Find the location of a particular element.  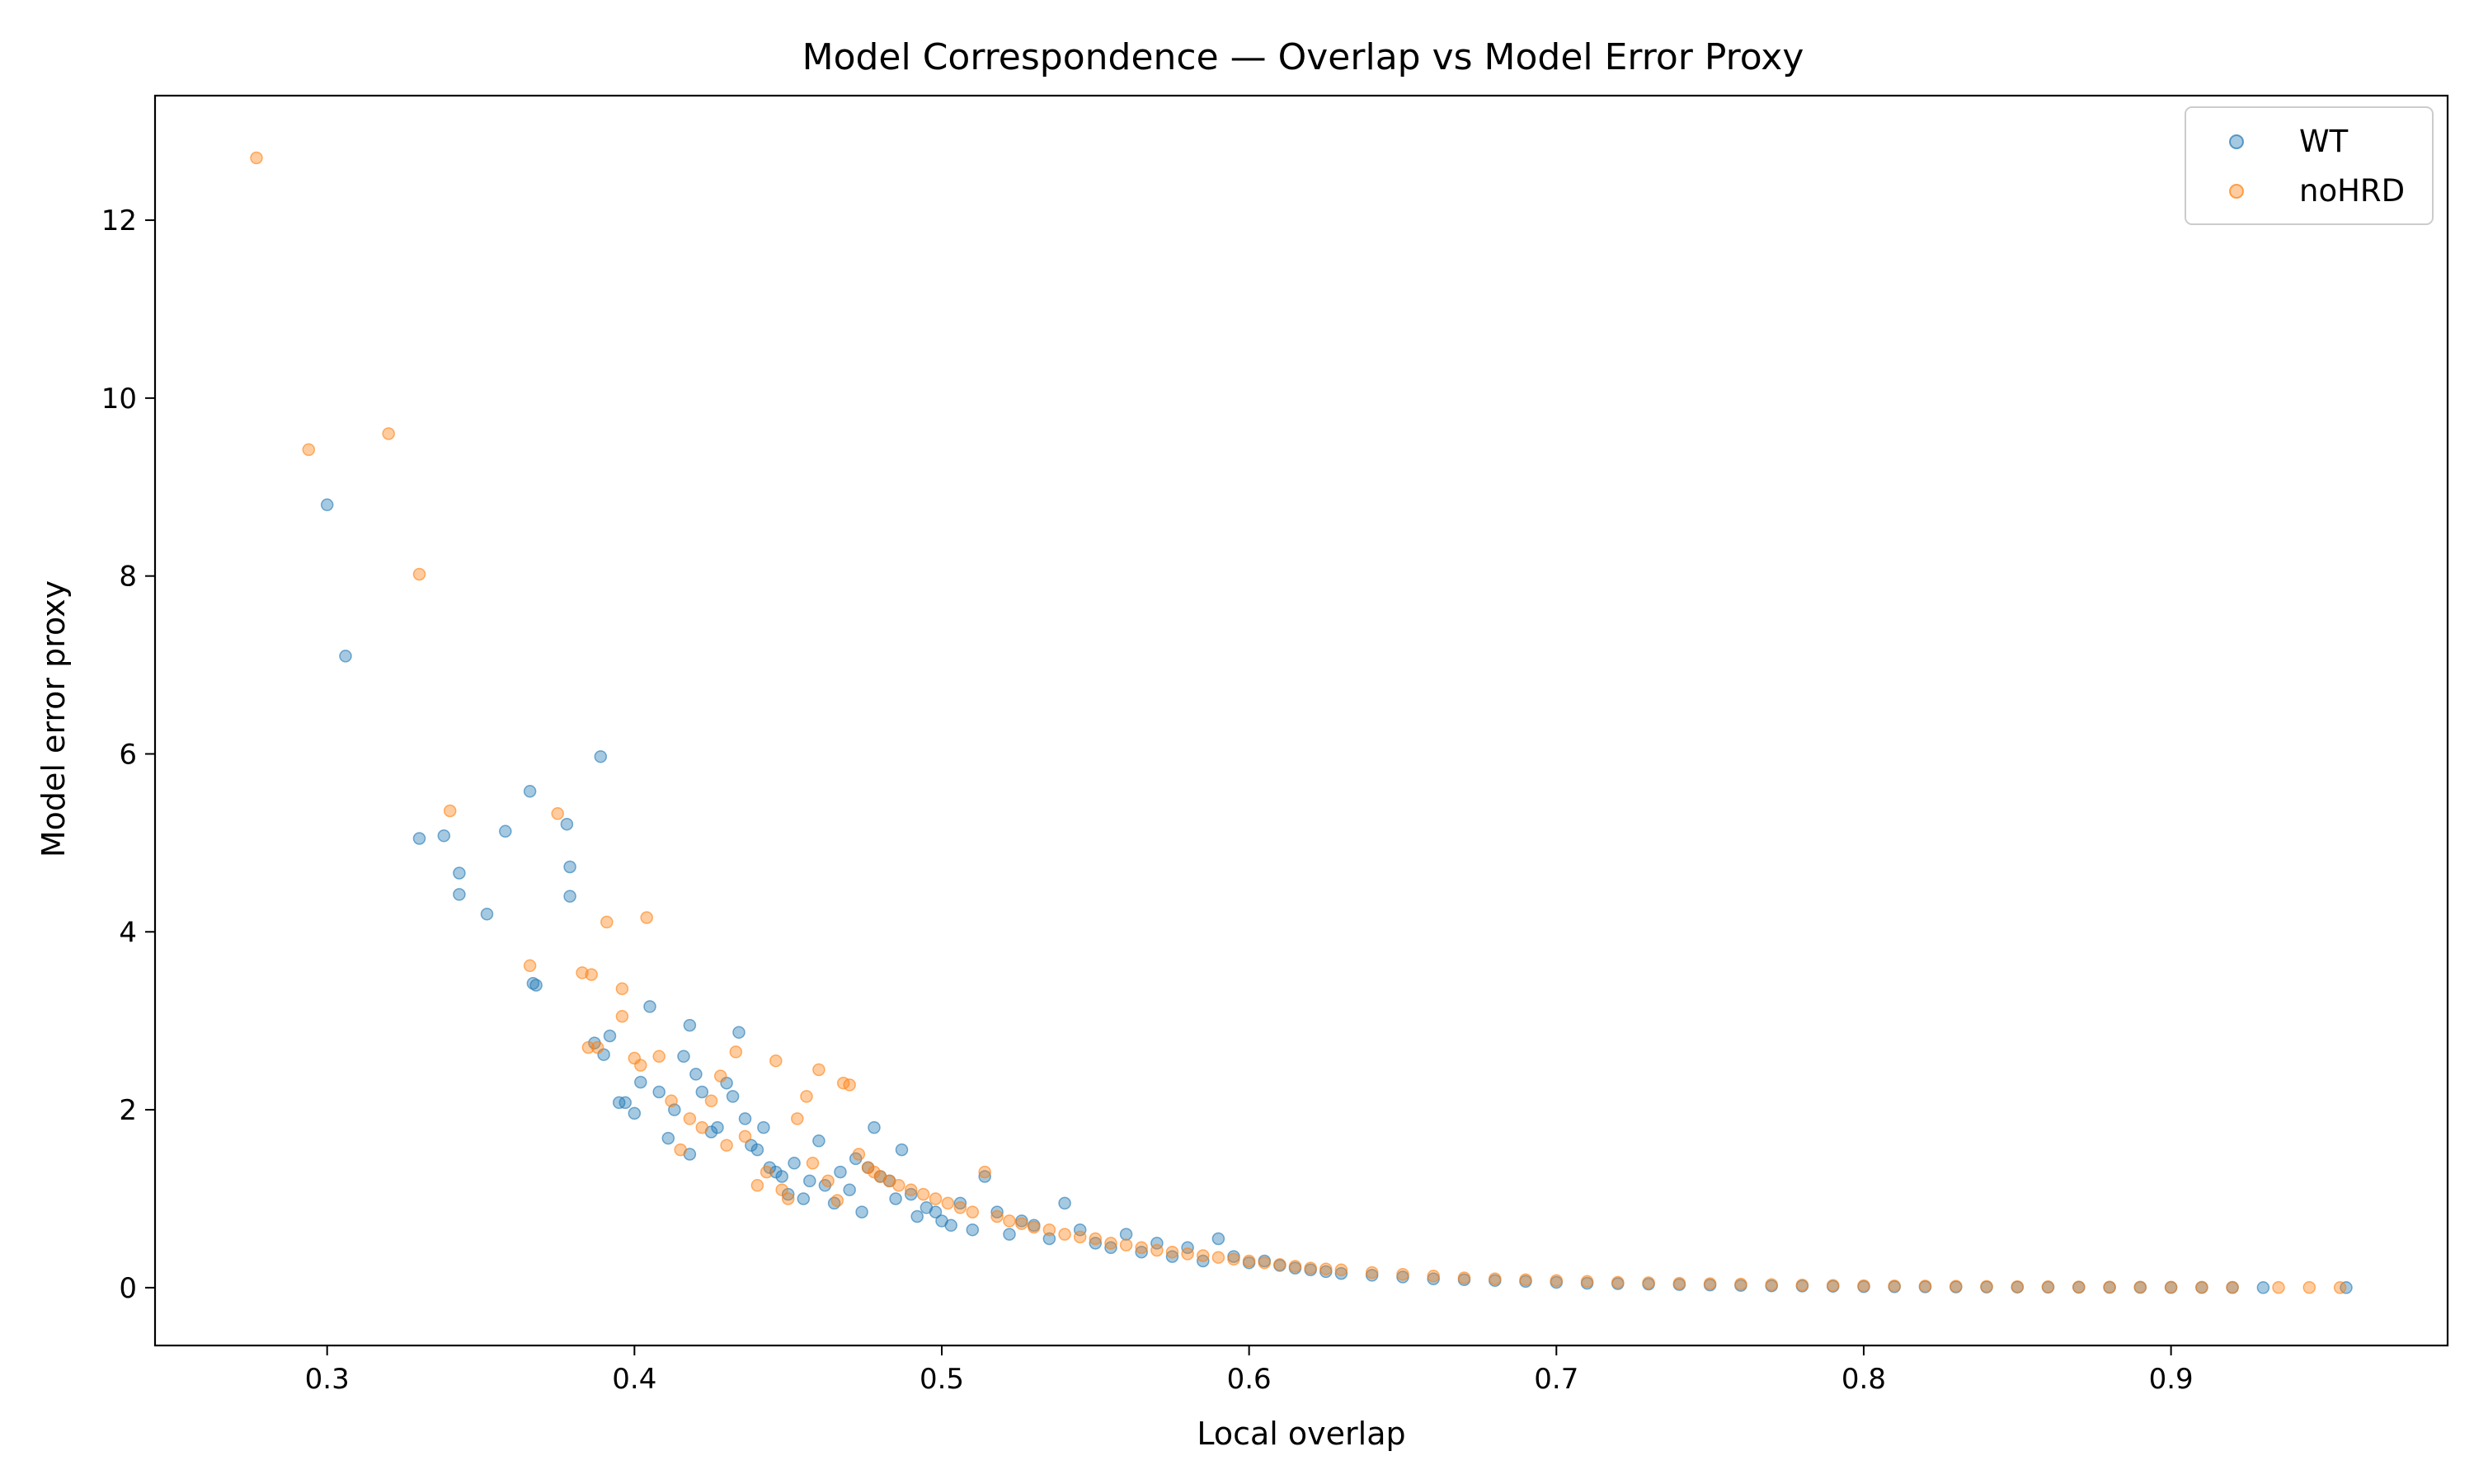

x-tick-label: 0.7 is located at coordinates (1556, 1379).